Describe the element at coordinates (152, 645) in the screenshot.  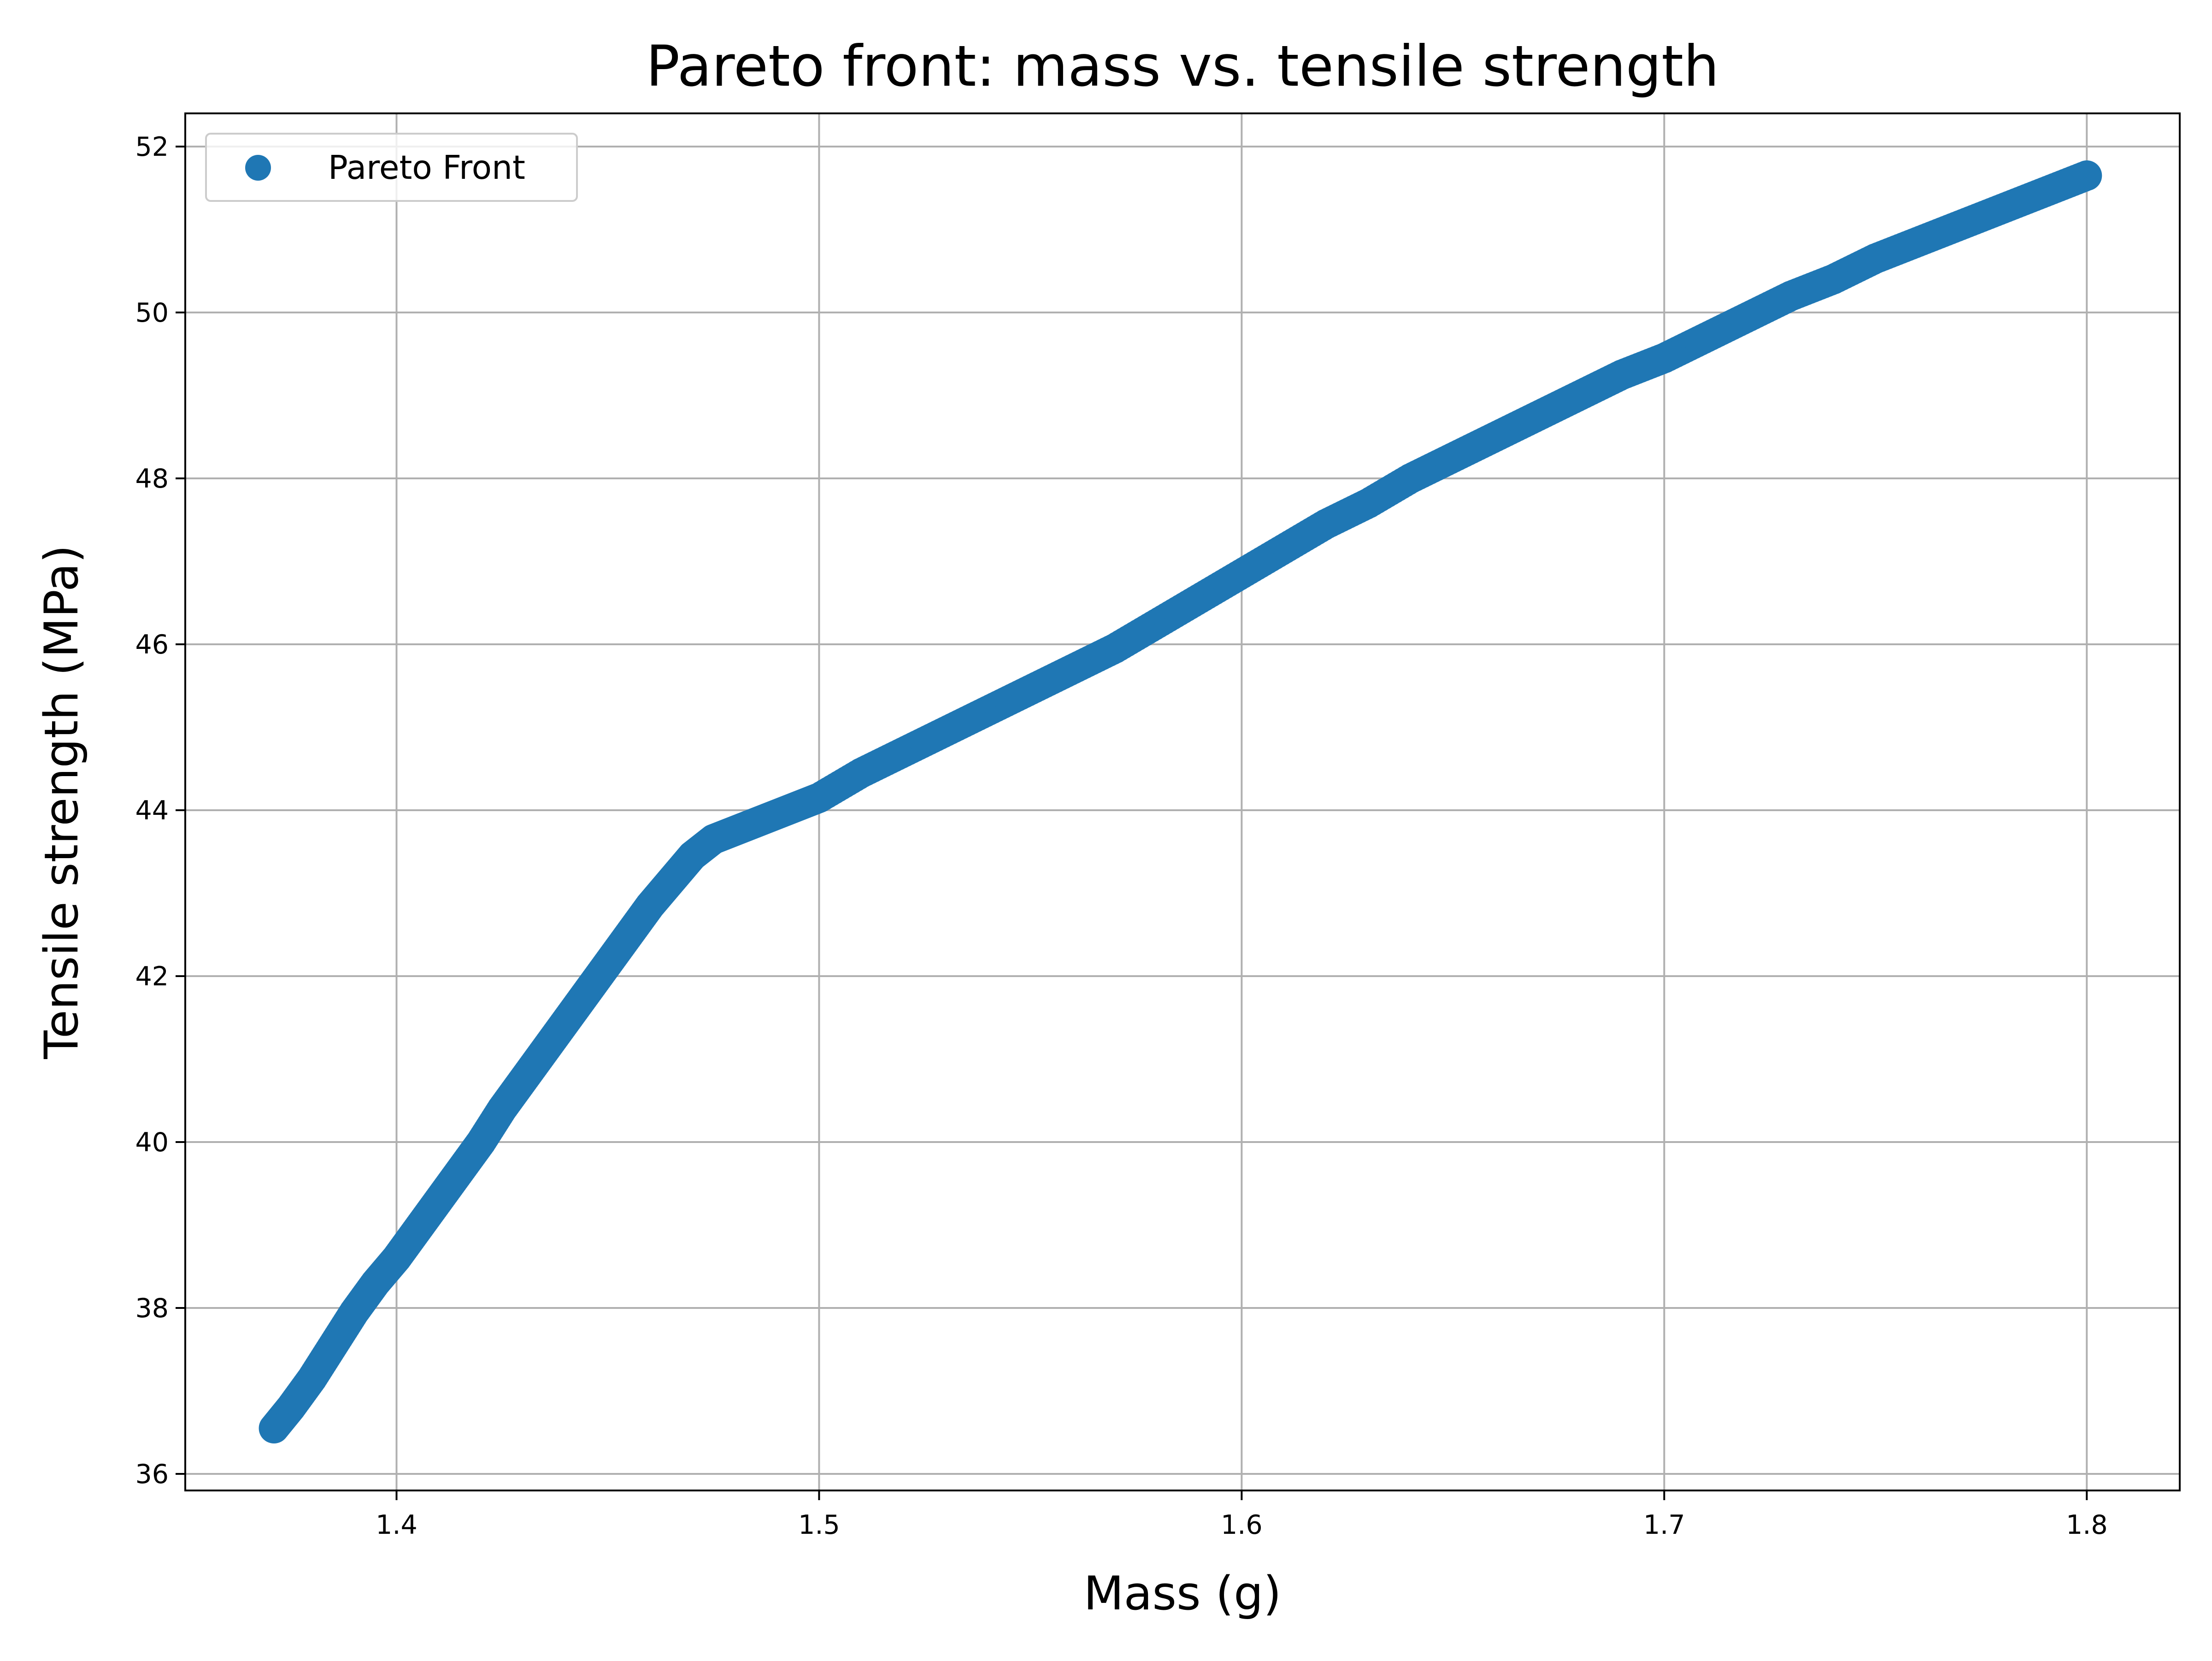
I see `y-tick-label: 46` at that location.